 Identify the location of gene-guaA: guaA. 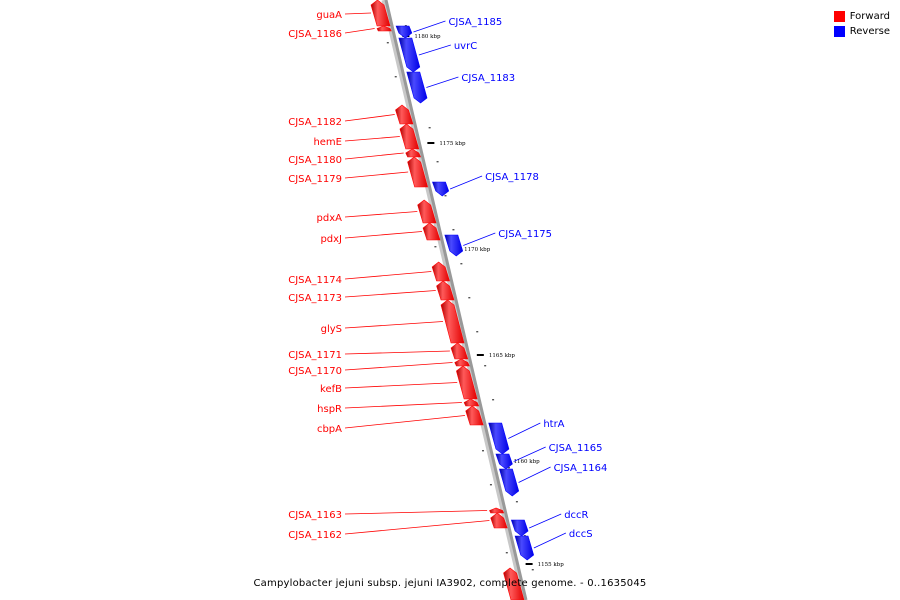
(353, 13).